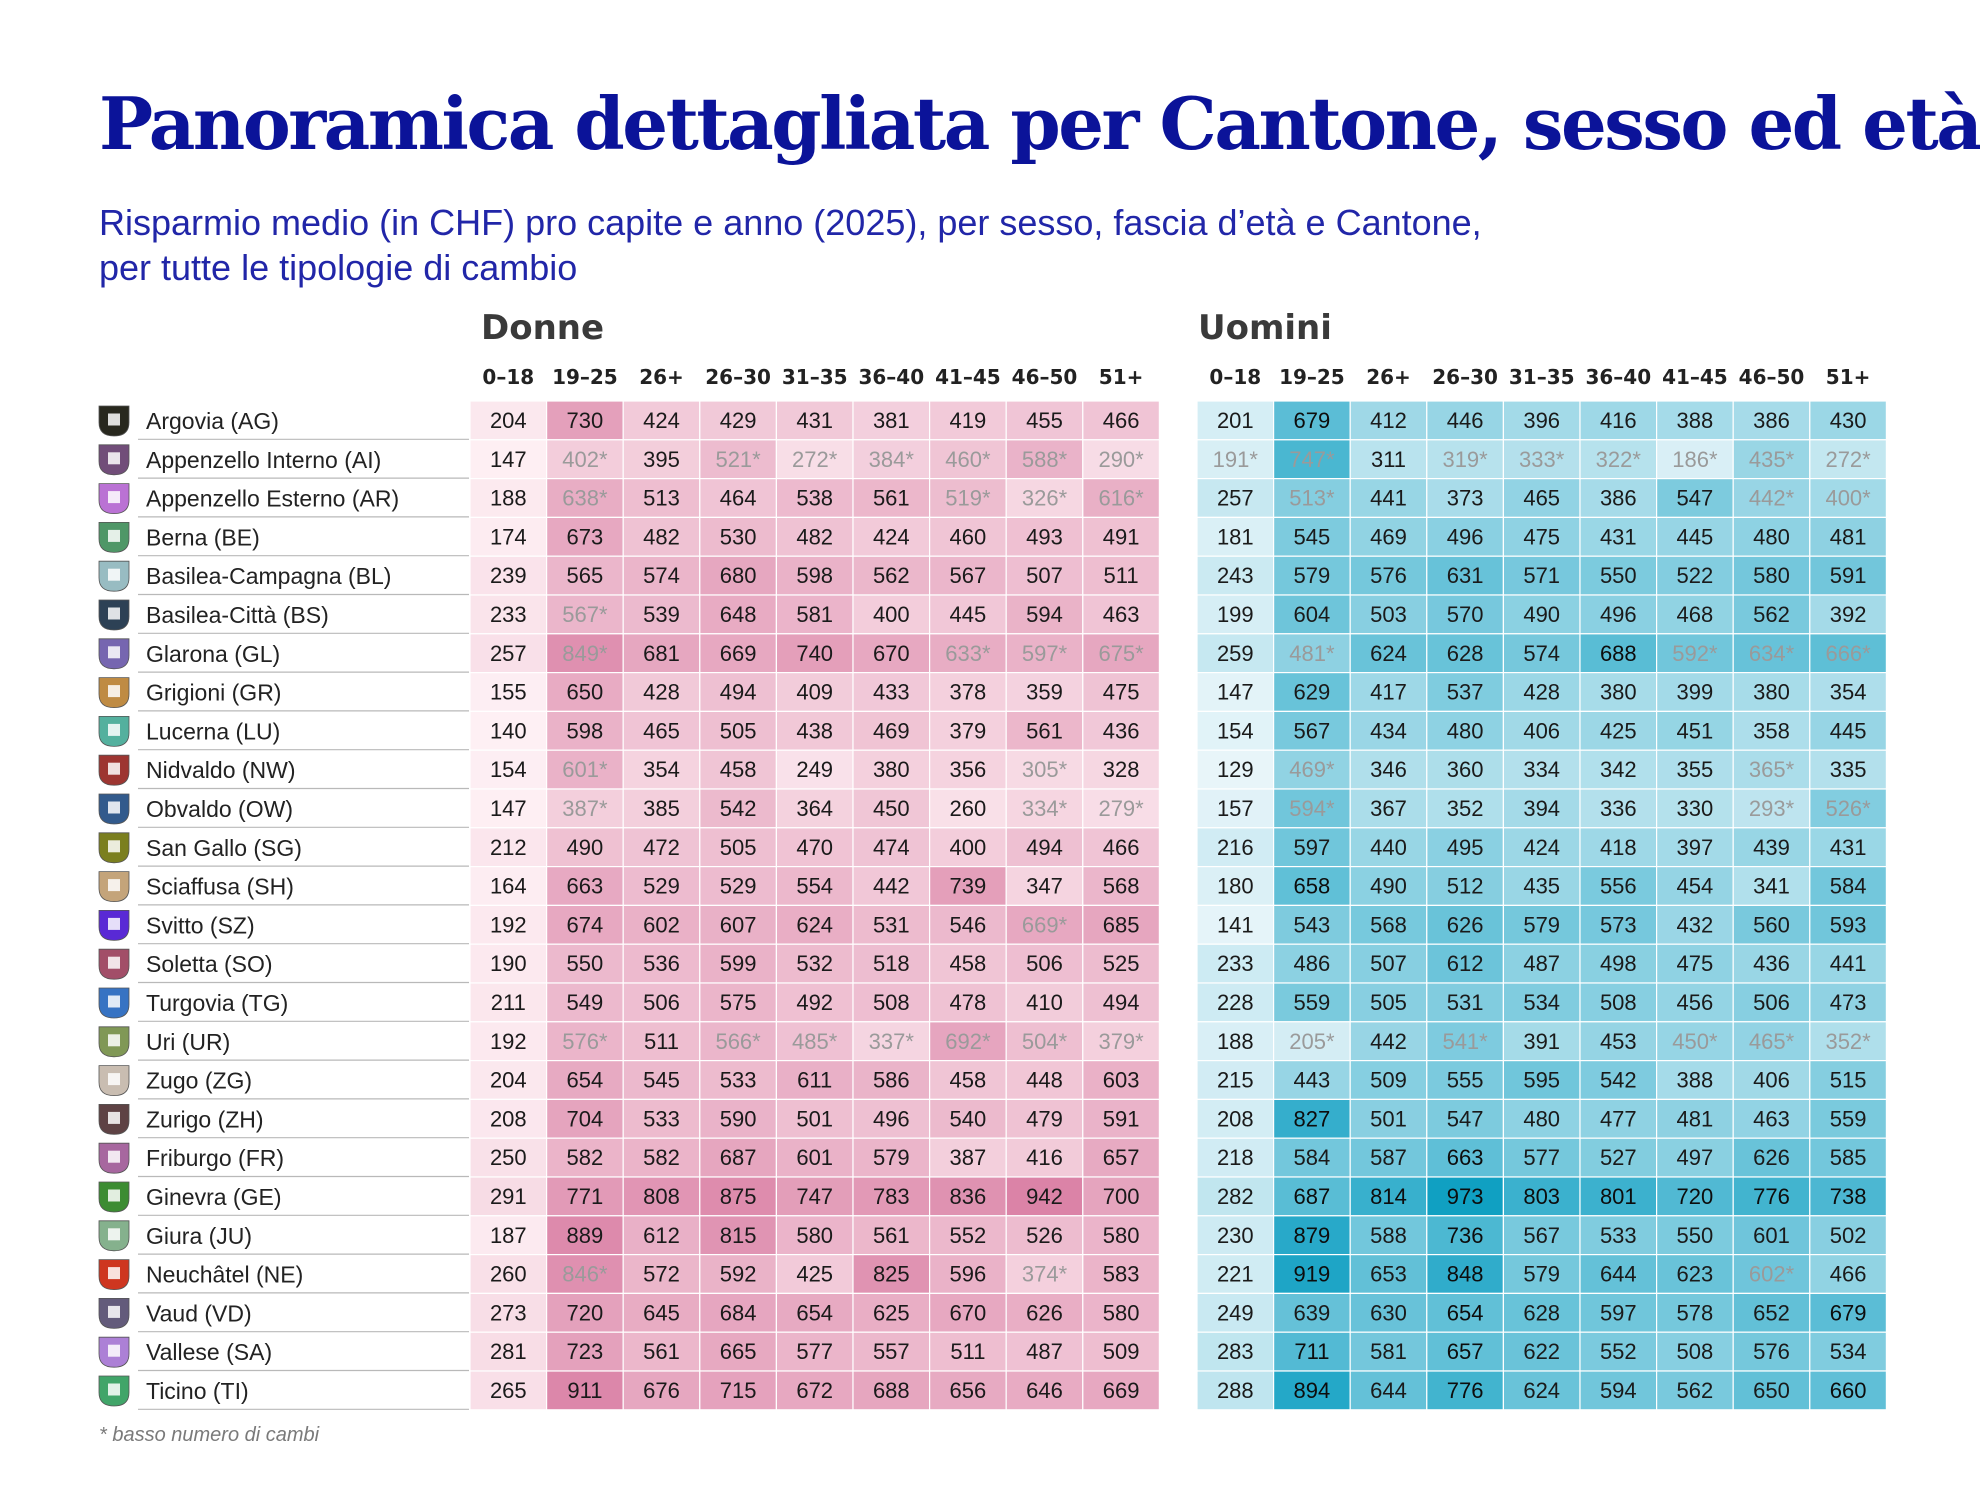 This screenshot has height=1507, width=1980. Describe the element at coordinates (1121, 730) in the screenshot. I see `cell-value: 436` at that location.